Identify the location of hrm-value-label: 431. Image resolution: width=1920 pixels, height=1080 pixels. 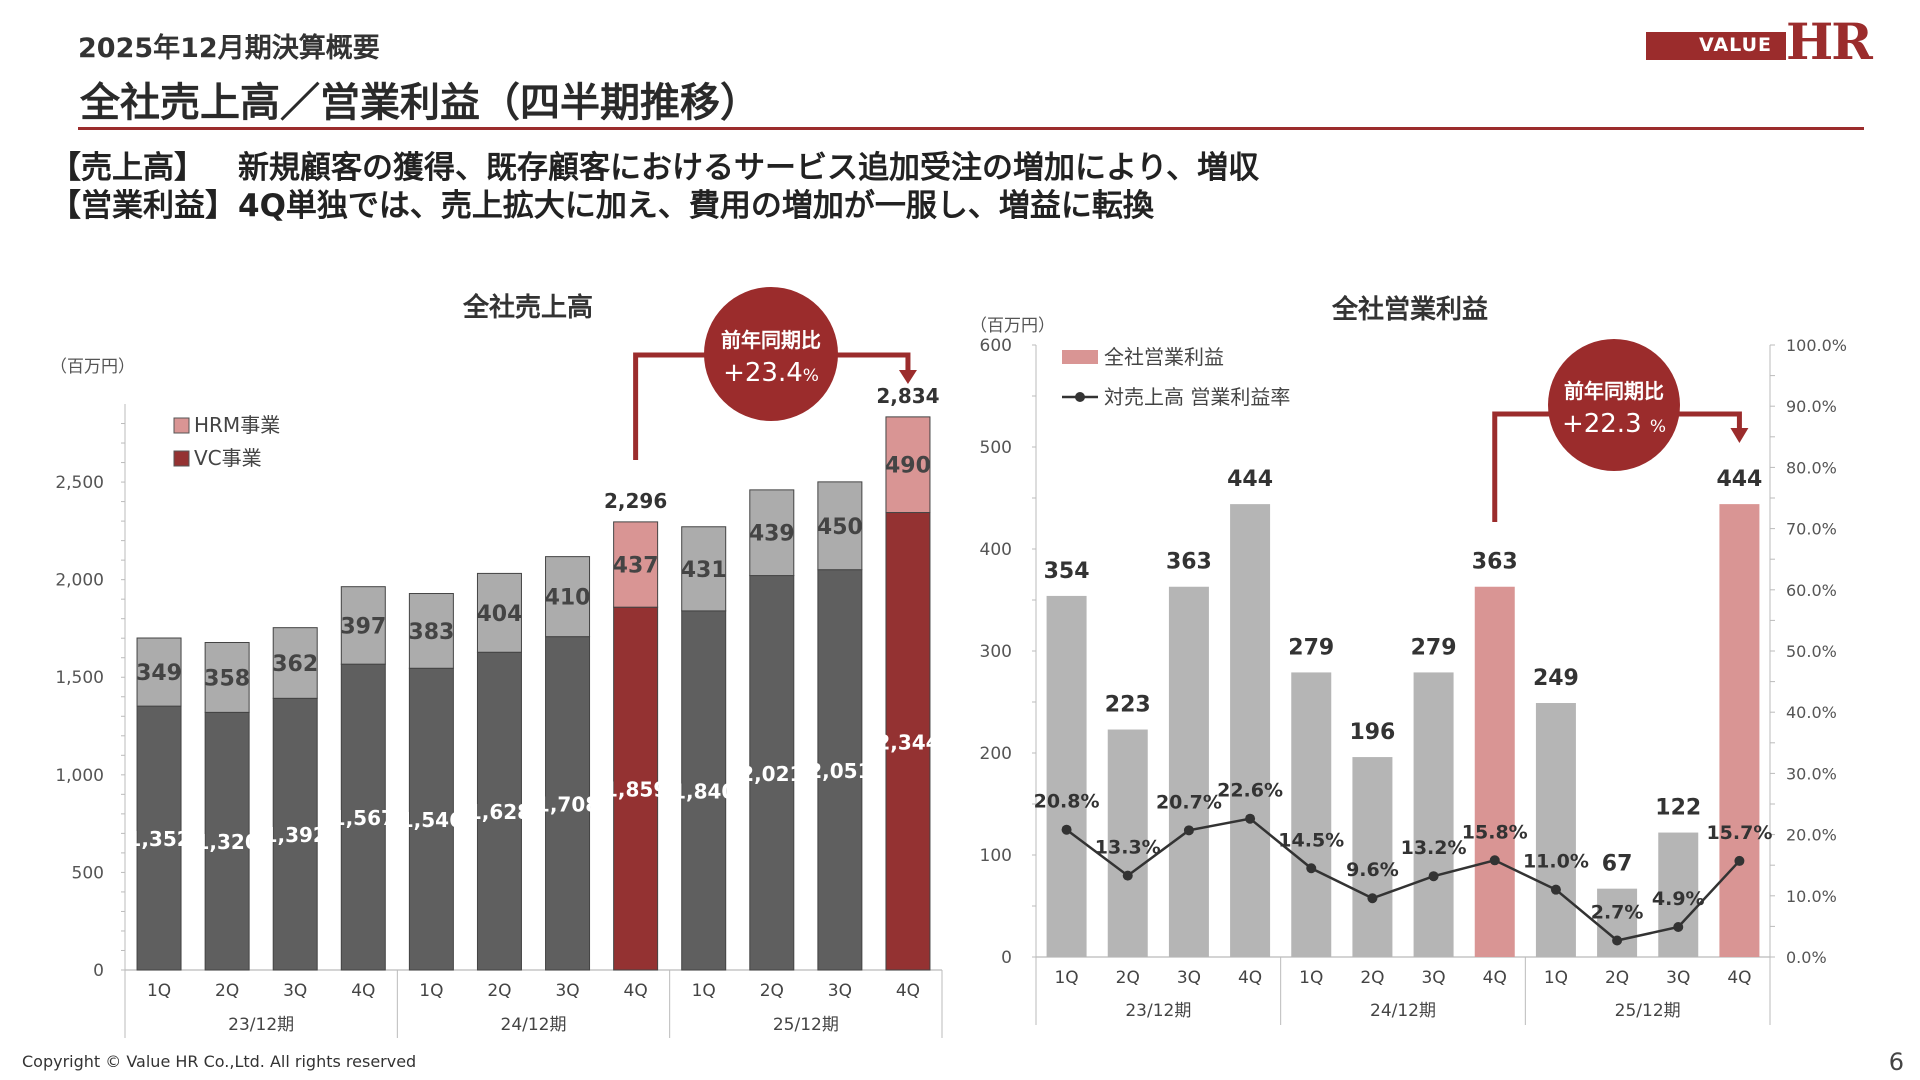
(704, 570).